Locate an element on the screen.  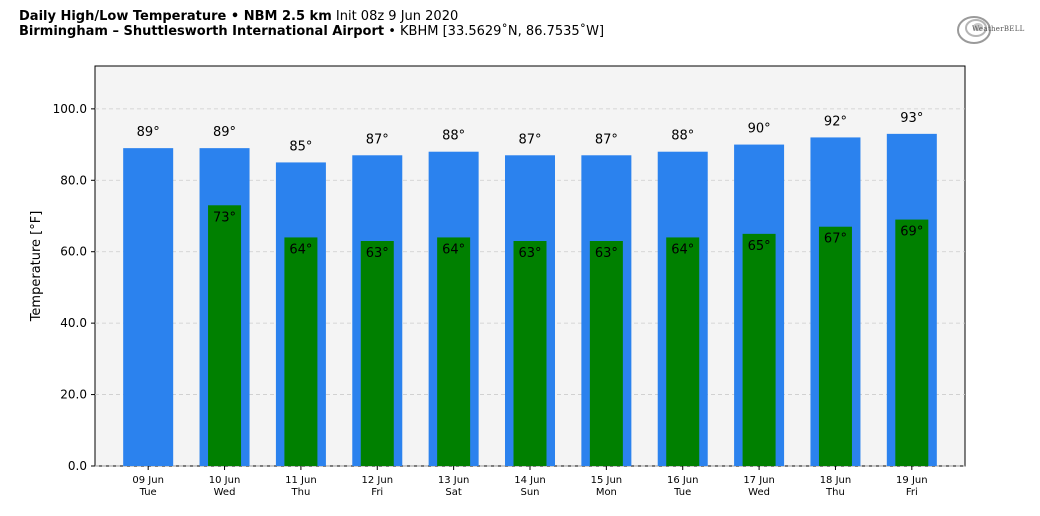
x-tick-date: 12 Jun is located at coordinates (378, 480).